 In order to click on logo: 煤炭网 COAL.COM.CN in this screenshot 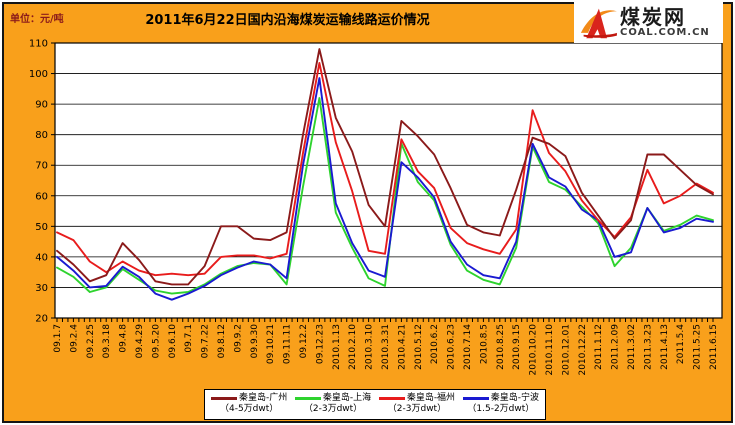, I will do `click(648, 22)`.